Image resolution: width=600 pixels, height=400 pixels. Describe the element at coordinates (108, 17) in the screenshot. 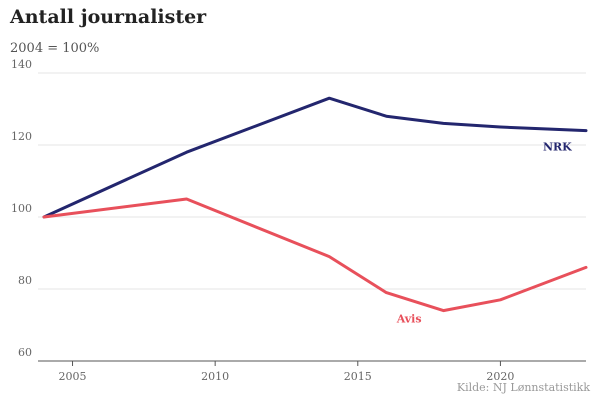

I see `chart-title: Antall journalister` at that location.